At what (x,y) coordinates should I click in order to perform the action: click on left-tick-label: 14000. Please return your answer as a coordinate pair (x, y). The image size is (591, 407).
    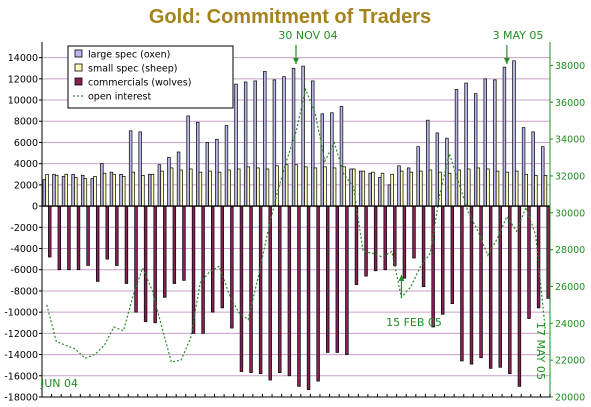
    Looking at the image, I should click on (23, 58).